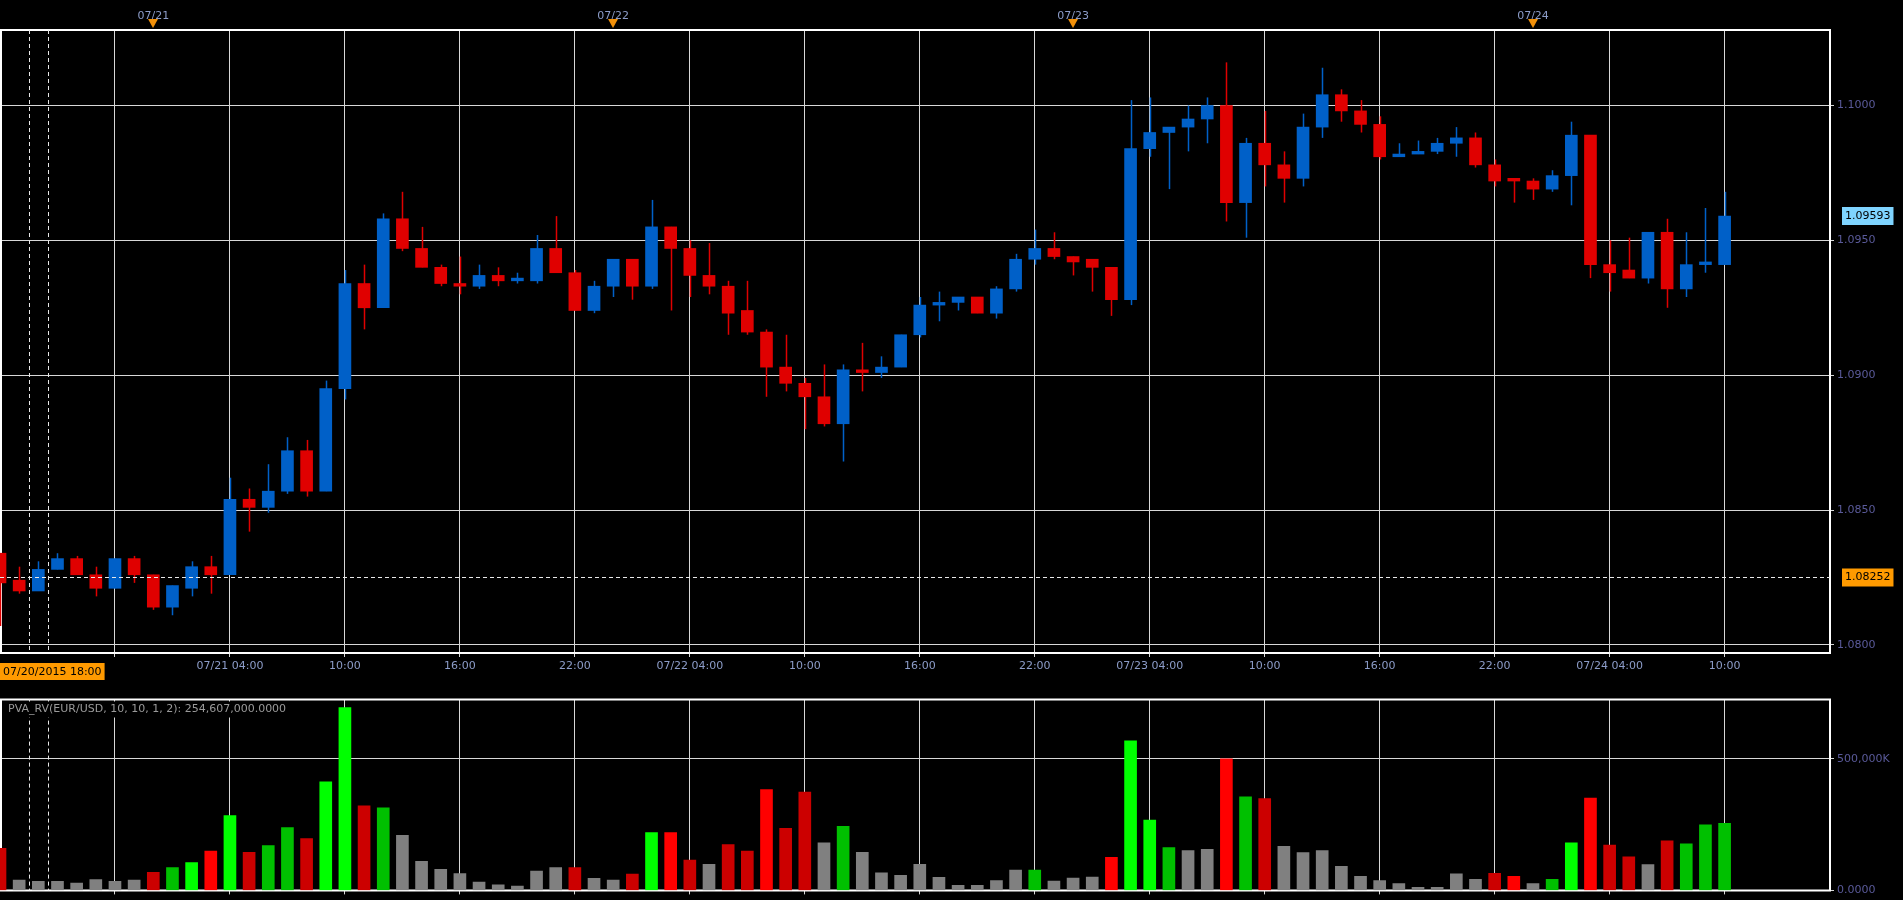 The width and height of the screenshot is (1903, 900). Describe the element at coordinates (1073, 16) in the screenshot. I see `x2-tick-label: 07/23` at that location.